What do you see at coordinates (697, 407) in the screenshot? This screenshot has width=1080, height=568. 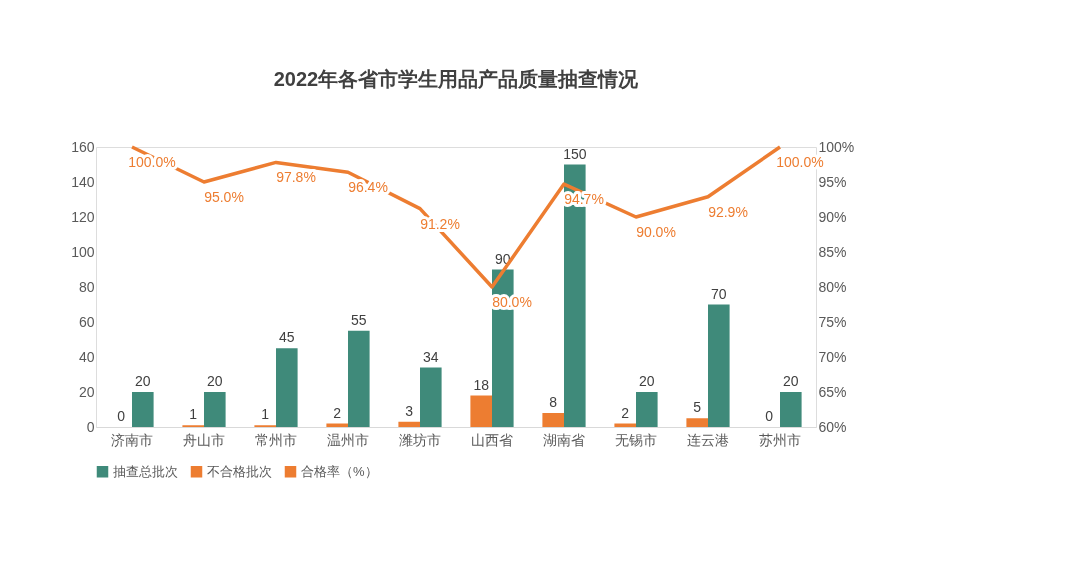 I see `data-label: 5` at bounding box center [697, 407].